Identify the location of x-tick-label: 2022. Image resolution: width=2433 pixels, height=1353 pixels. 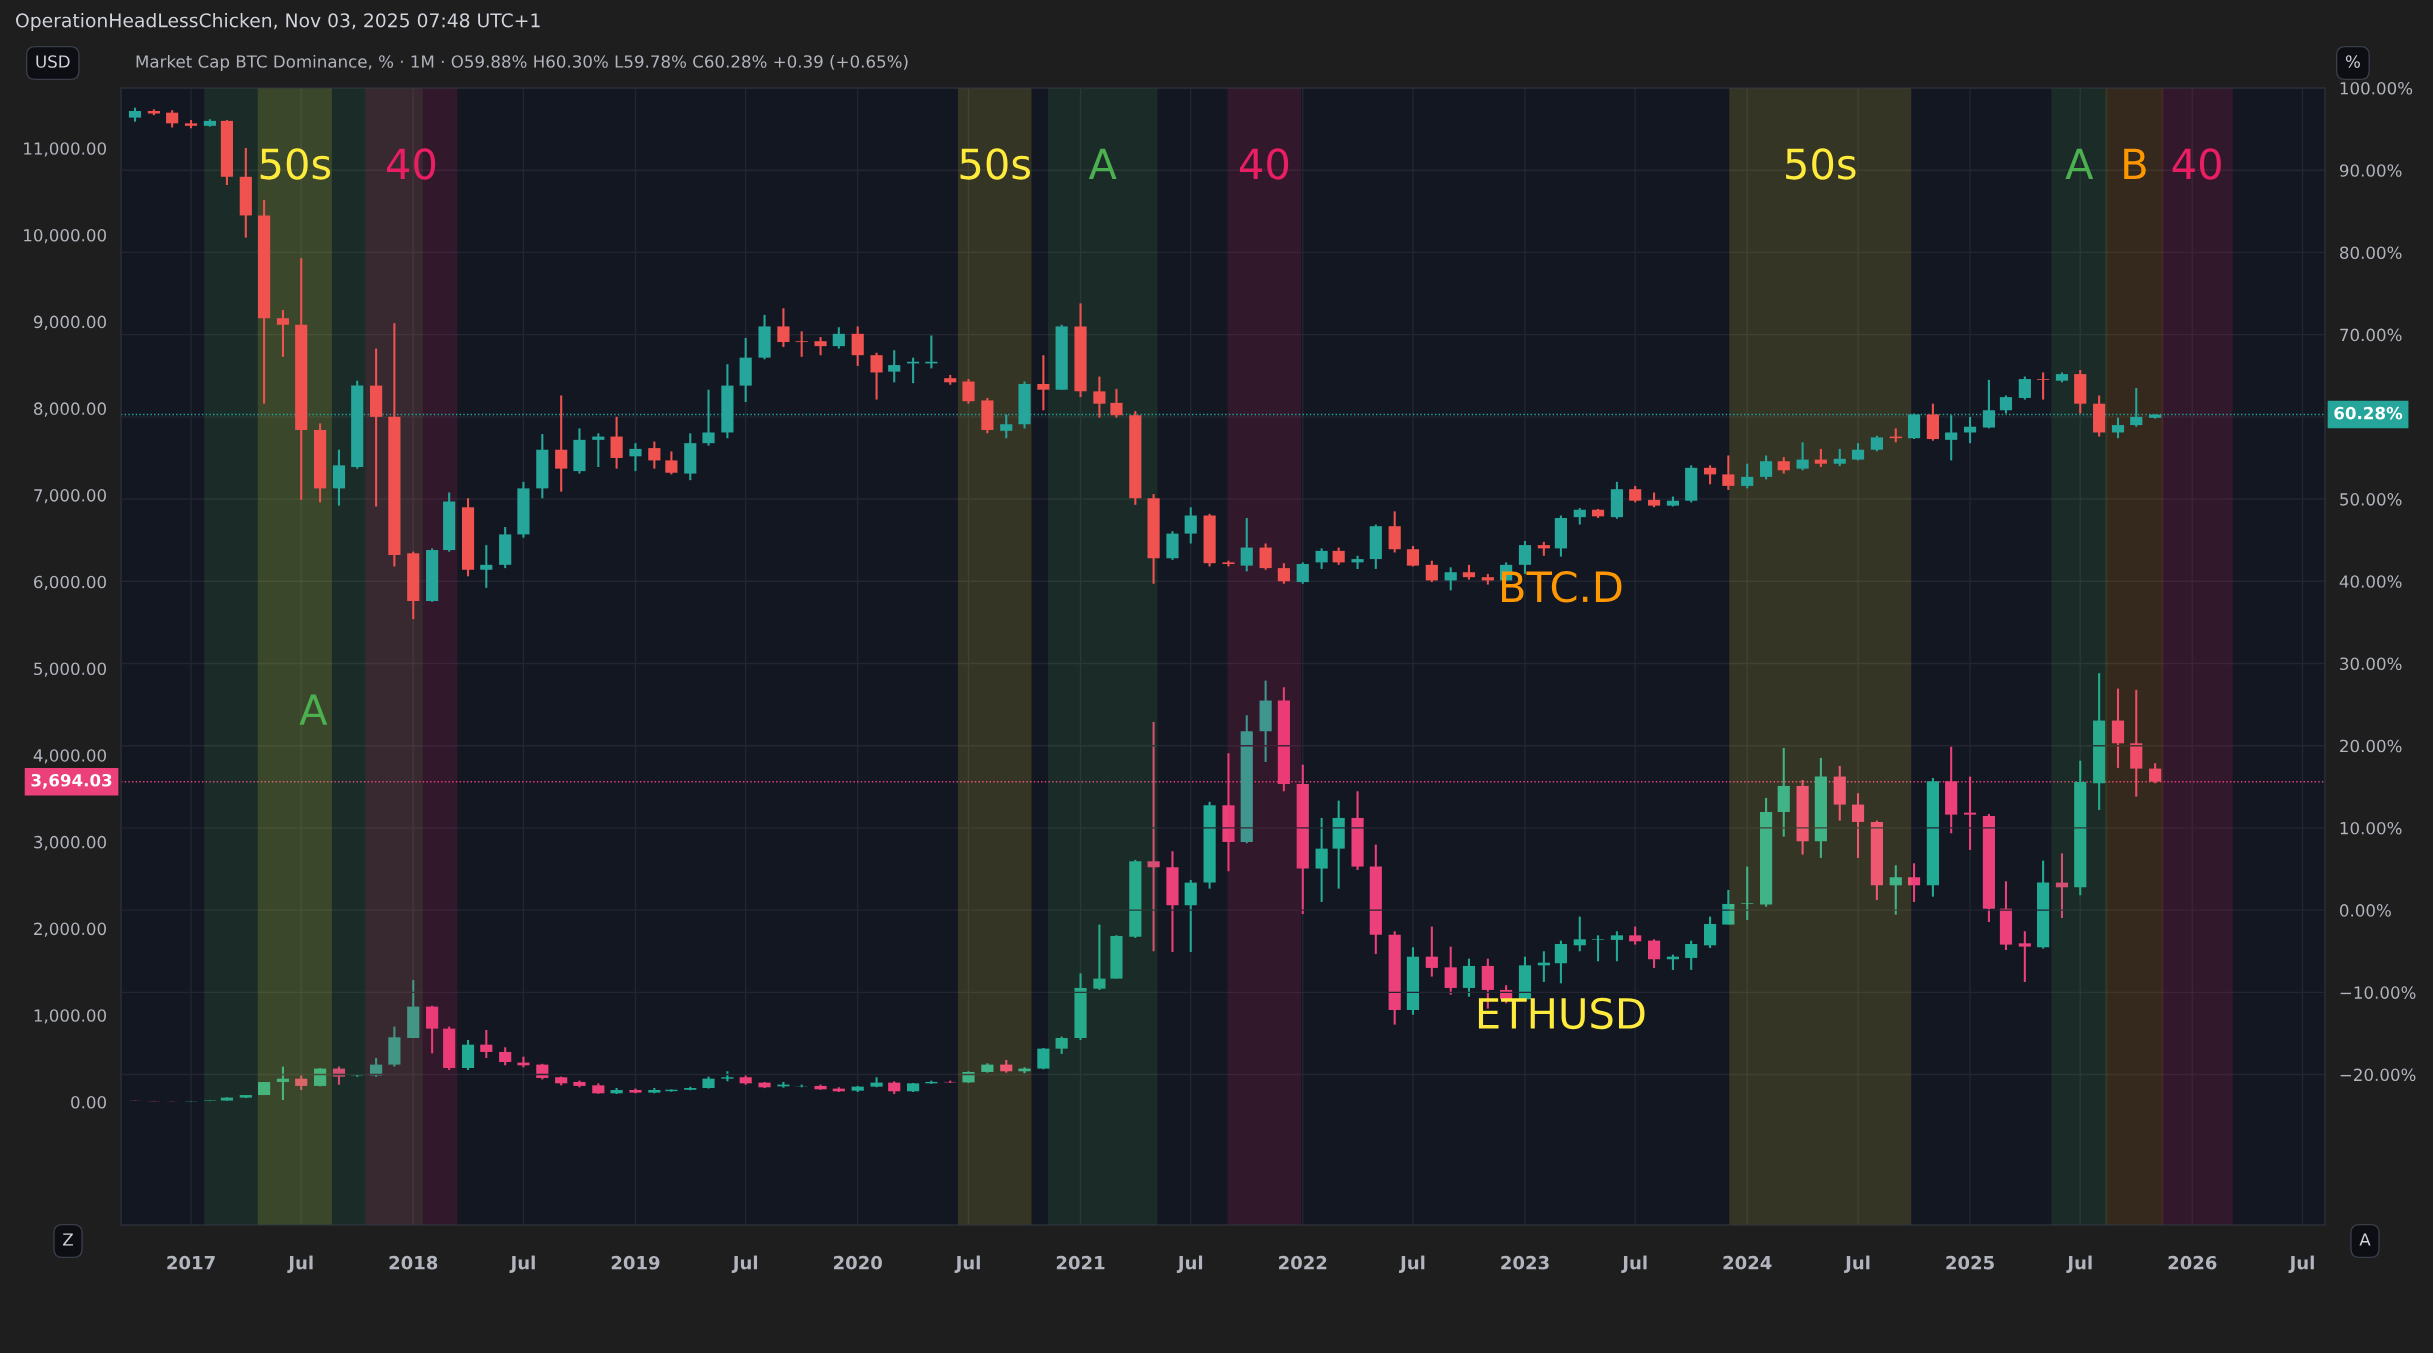
(1303, 1262).